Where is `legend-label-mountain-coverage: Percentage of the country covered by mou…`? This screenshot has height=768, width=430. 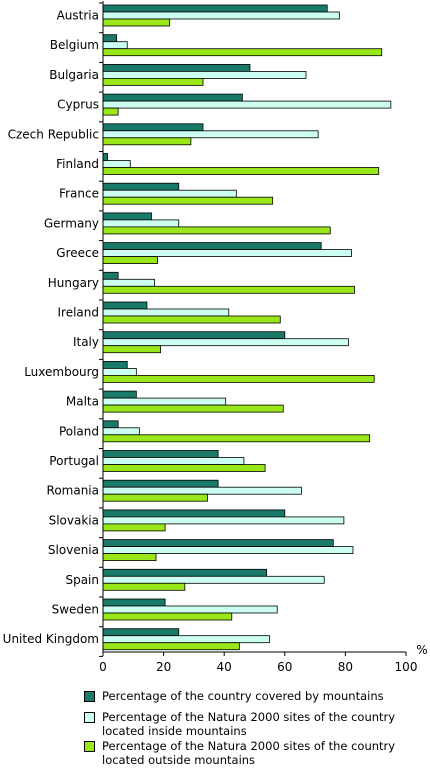 legend-label-mountain-coverage: Percentage of the country covered by mou… is located at coordinates (243, 696).